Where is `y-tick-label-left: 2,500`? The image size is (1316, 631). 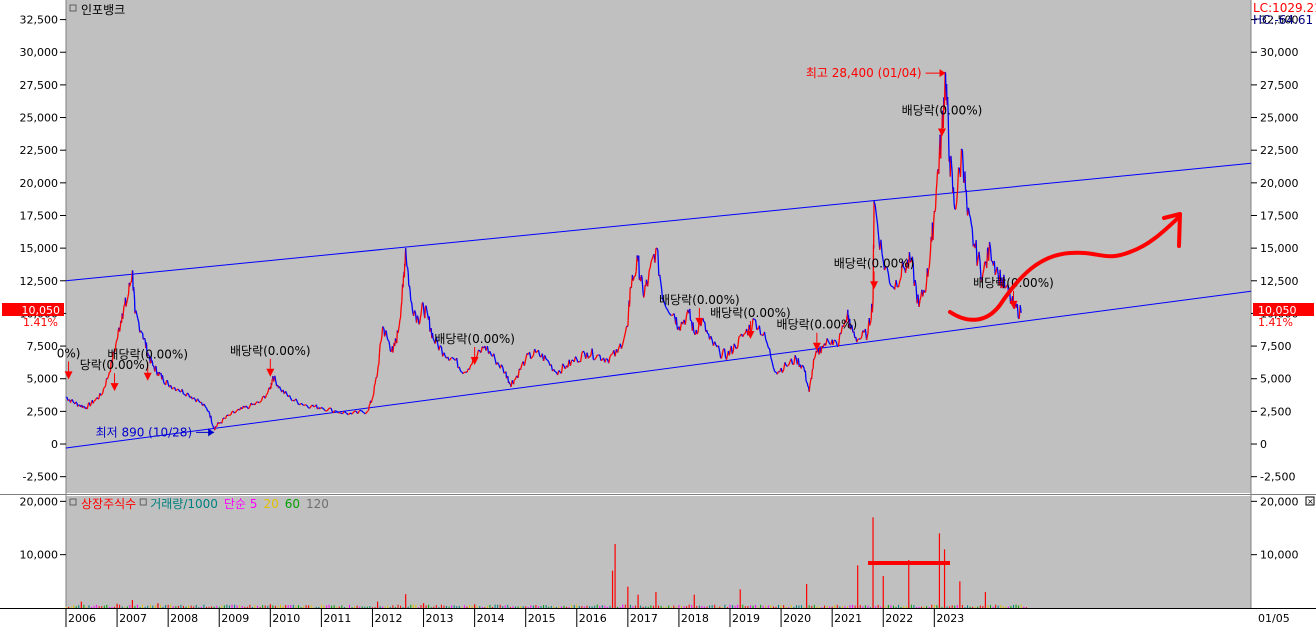 y-tick-label-left: 2,500 is located at coordinates (43, 411).